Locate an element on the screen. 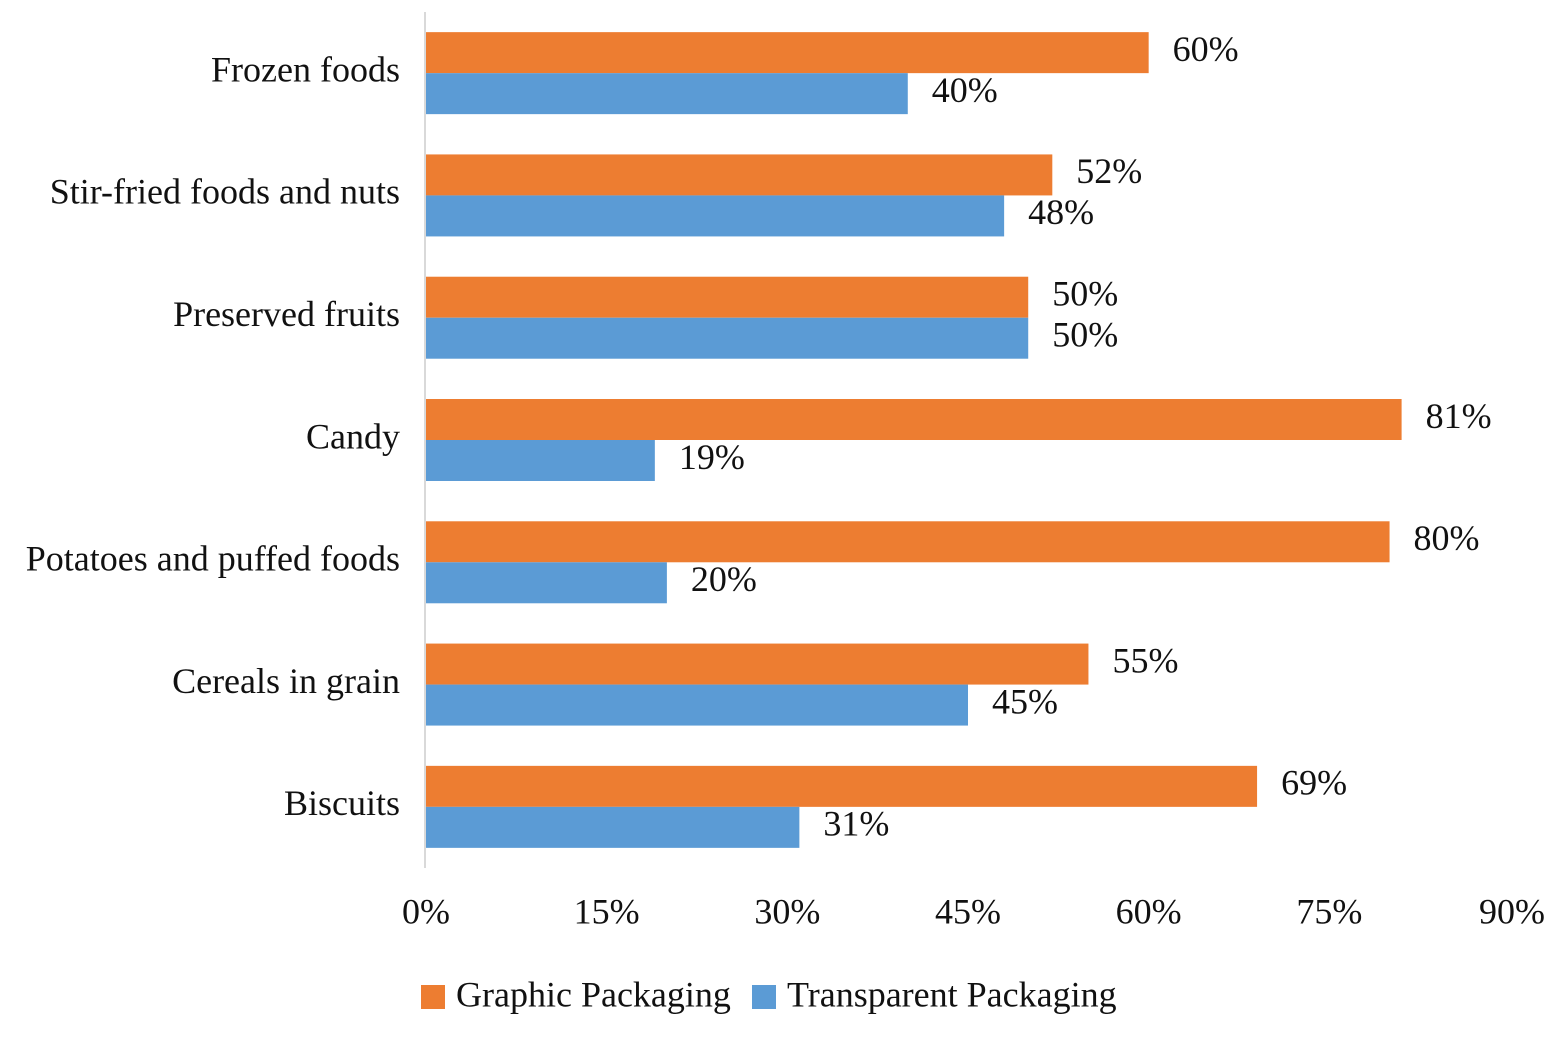 Image resolution: width=1559 pixels, height=1039 pixels. x-tick-label-60: 60% is located at coordinates (1149, 911).